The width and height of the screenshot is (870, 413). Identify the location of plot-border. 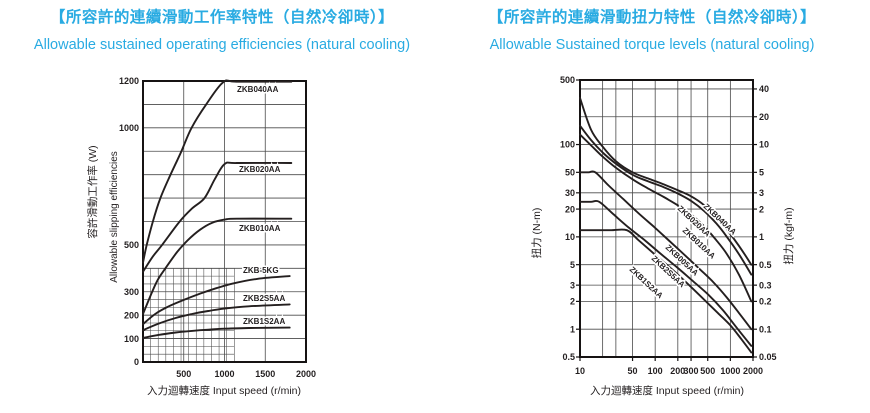
(666, 218).